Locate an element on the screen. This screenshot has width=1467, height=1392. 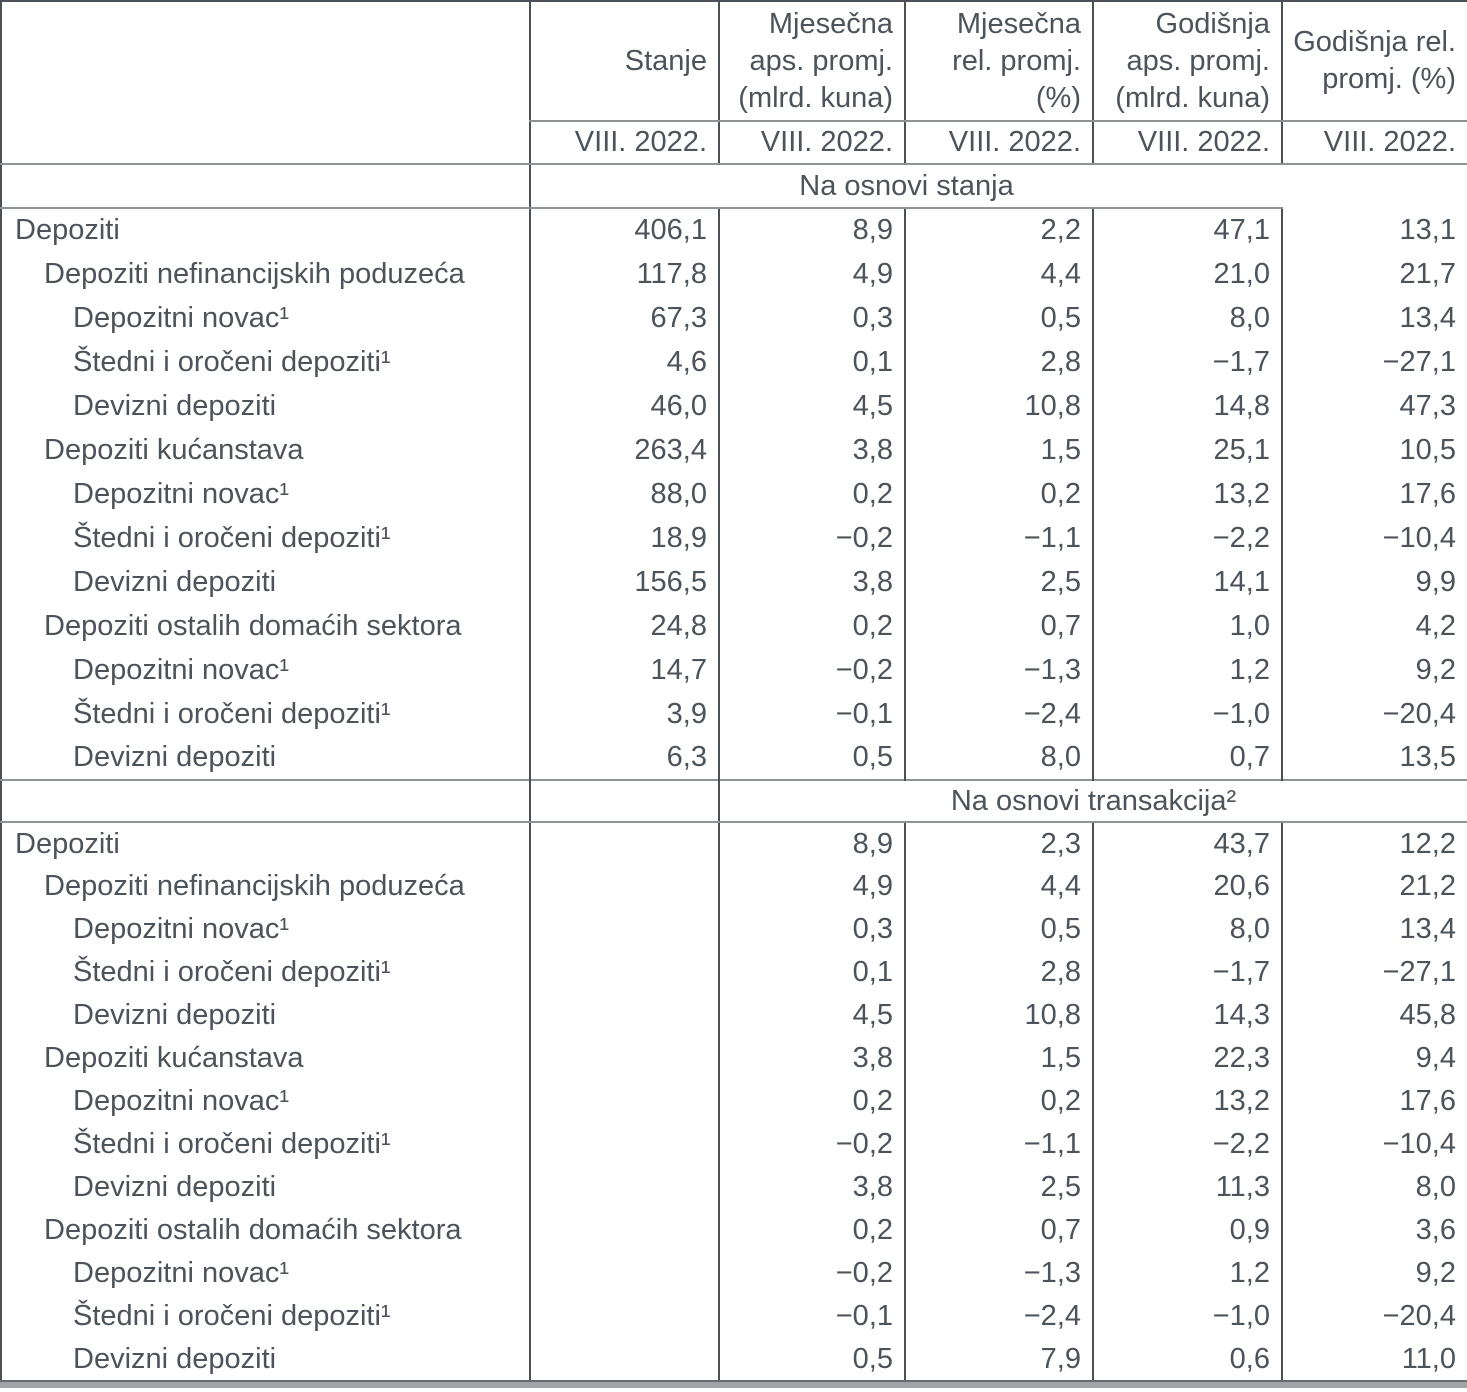
value-cell: 14,8 is located at coordinates (1187, 406).